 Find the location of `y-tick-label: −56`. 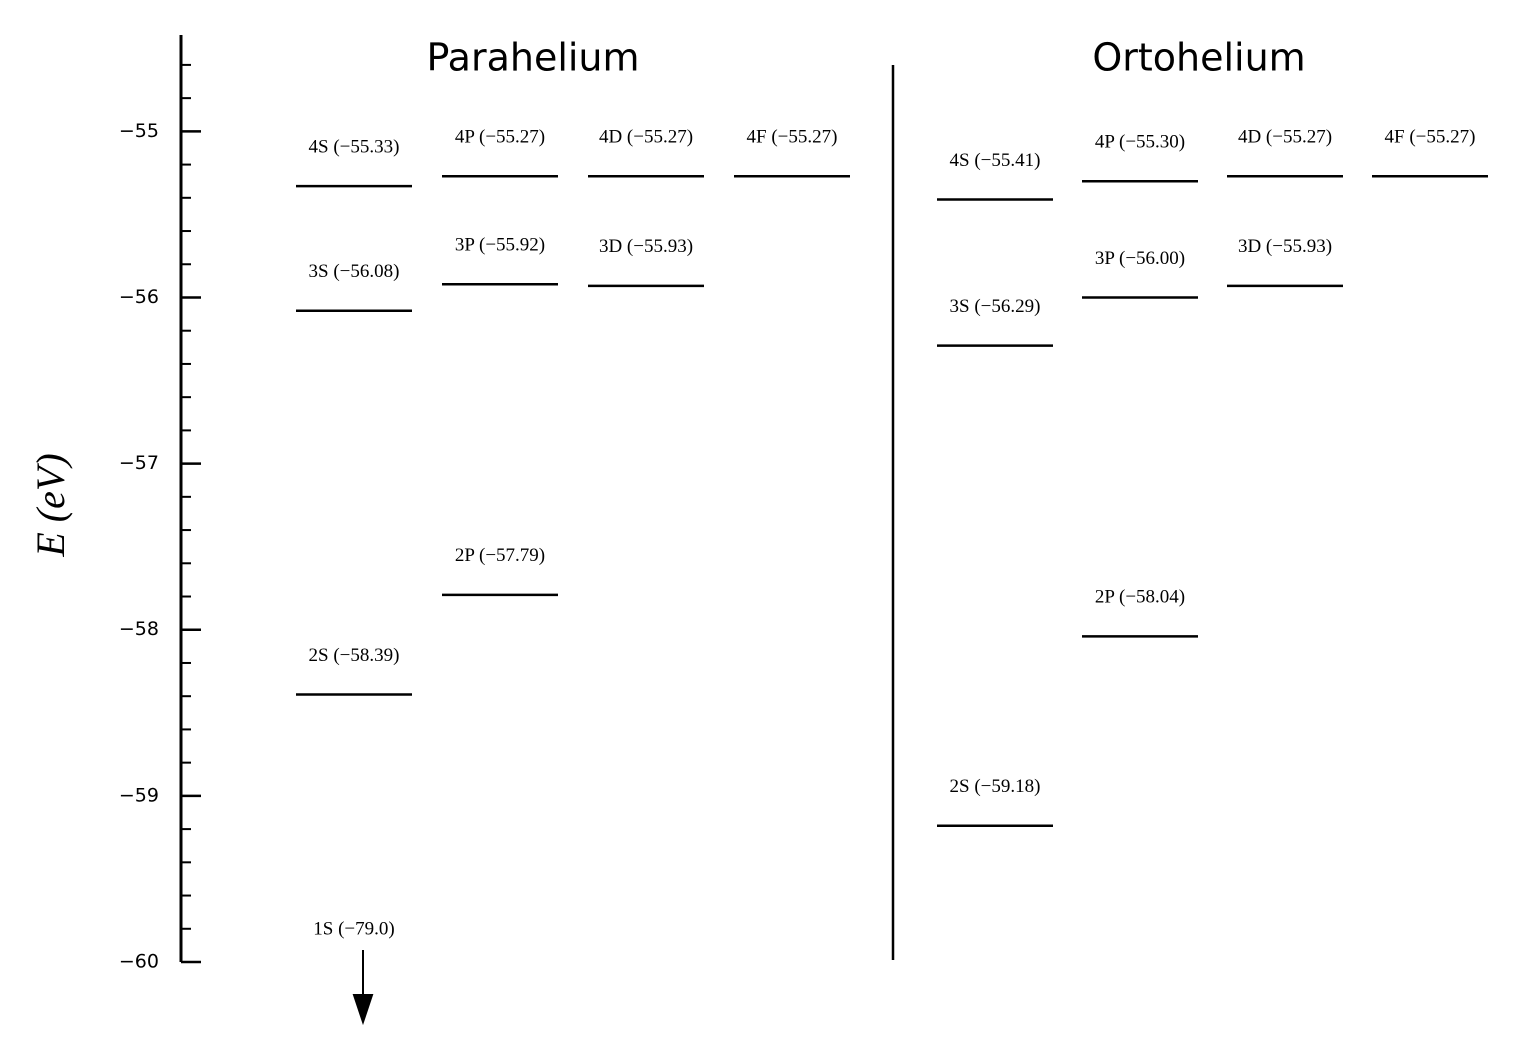

y-tick-label: −56 is located at coordinates (139, 297).